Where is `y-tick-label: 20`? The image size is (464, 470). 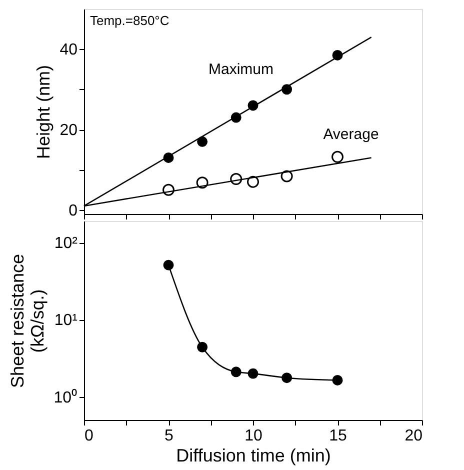
y-tick-label: 20 is located at coordinates (69, 131).